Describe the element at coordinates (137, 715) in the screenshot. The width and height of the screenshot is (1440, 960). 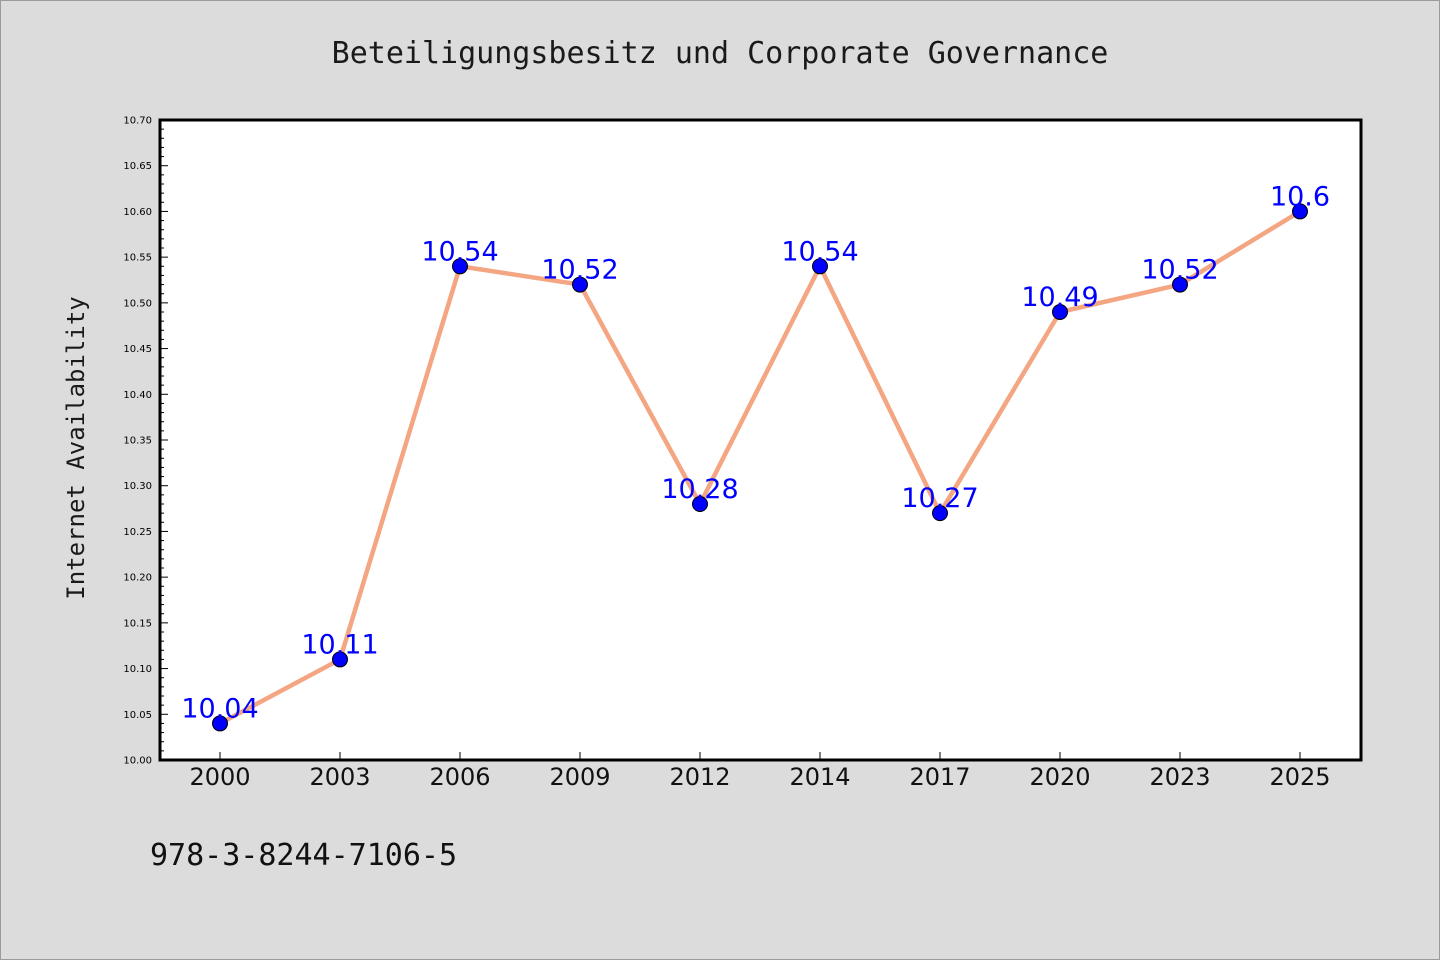
I see `y-tick-label: 10.05` at that location.